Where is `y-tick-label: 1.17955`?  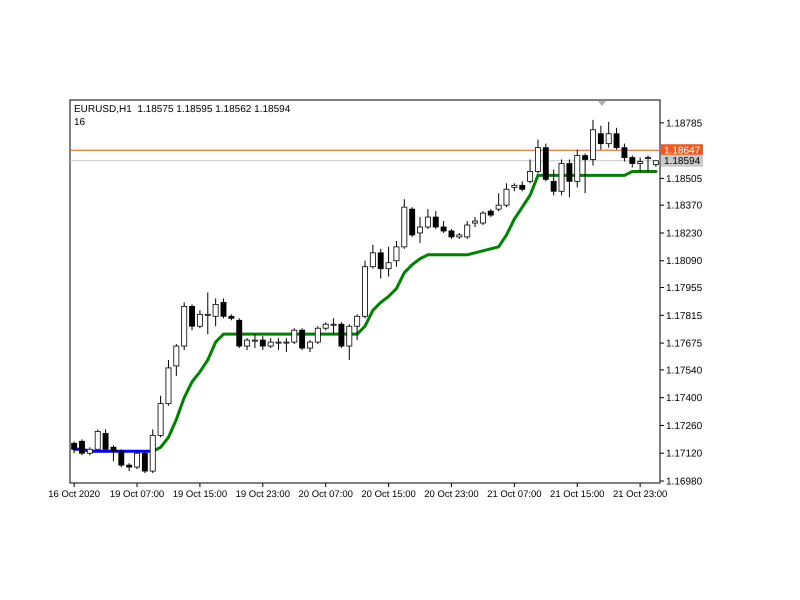 y-tick-label: 1.17955 is located at coordinates (684, 288).